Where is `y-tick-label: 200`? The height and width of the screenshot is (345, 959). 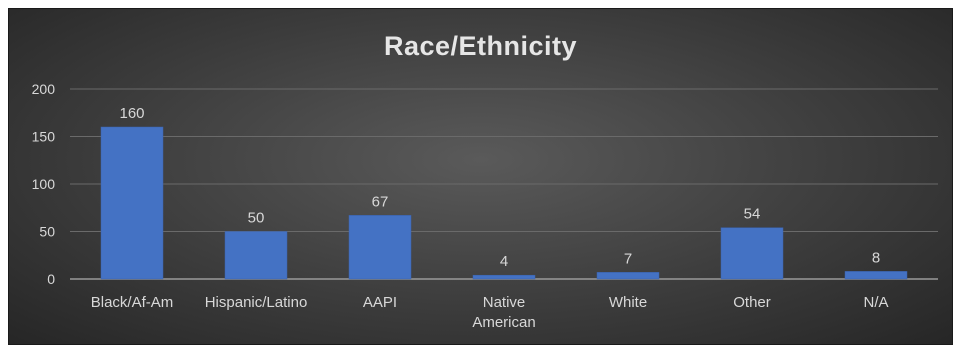
y-tick-label: 200 is located at coordinates (44, 89).